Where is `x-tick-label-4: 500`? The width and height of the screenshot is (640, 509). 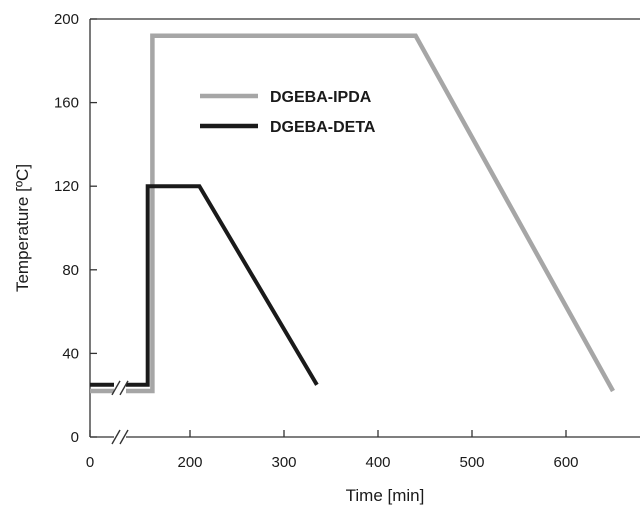 x-tick-label-4: 500 is located at coordinates (471, 462).